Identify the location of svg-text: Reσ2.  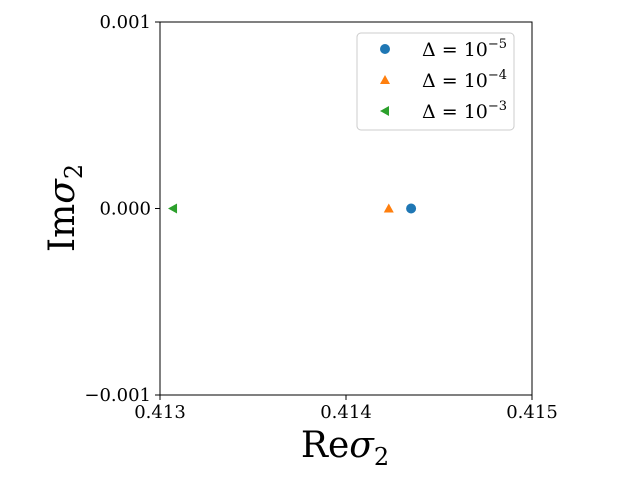
(345, 448).